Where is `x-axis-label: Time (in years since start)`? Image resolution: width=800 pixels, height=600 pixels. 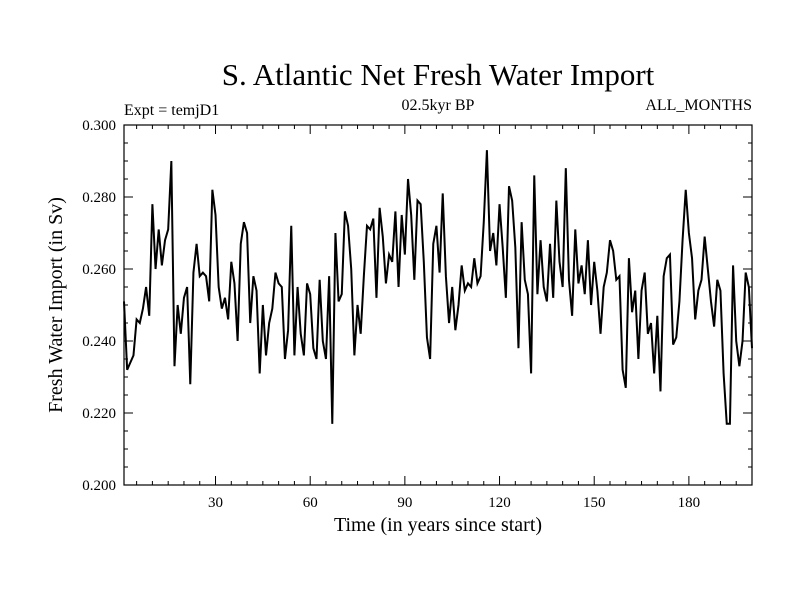 x-axis-label: Time (in years since start) is located at coordinates (438, 525).